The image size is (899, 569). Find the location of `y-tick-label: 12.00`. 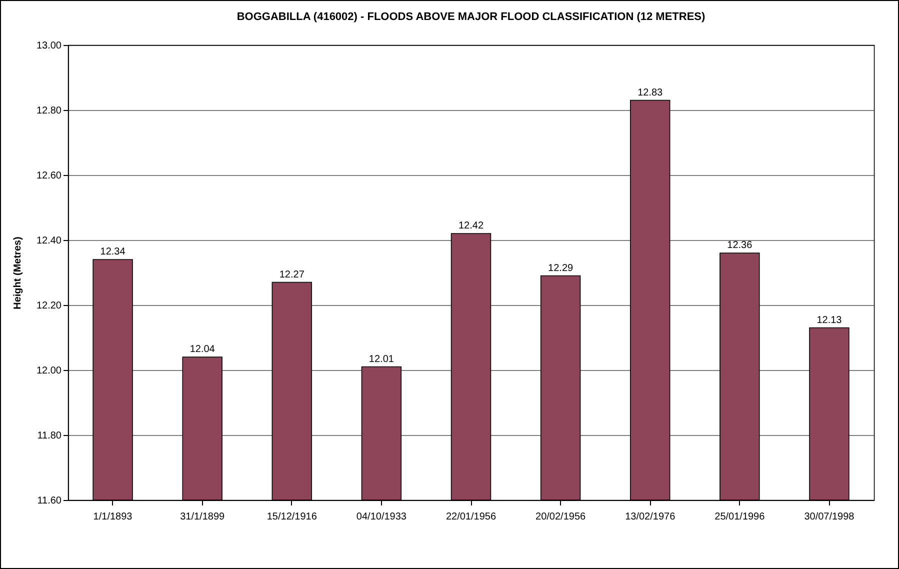

y-tick-label: 12.00 is located at coordinates (49, 371).